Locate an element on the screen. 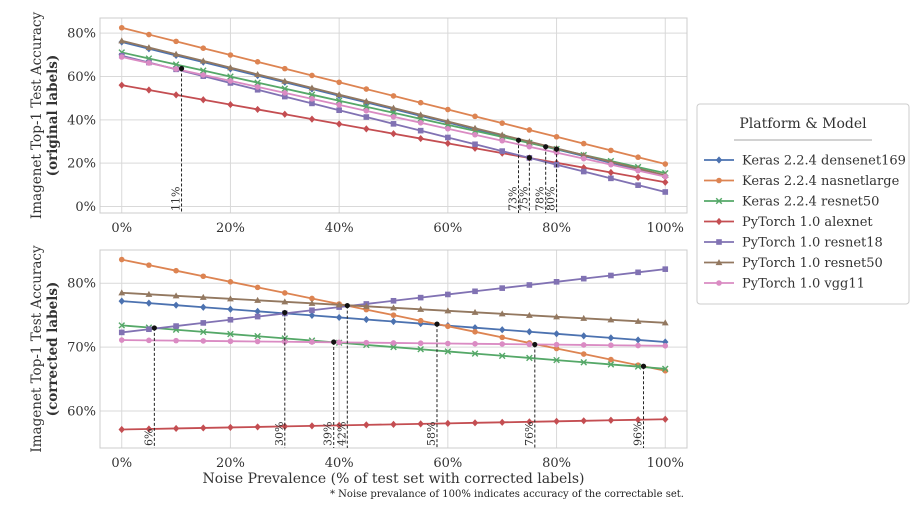 This screenshot has height=516, width=914. legend-label: PyTorch 1.0 resnet18 is located at coordinates (812, 243).